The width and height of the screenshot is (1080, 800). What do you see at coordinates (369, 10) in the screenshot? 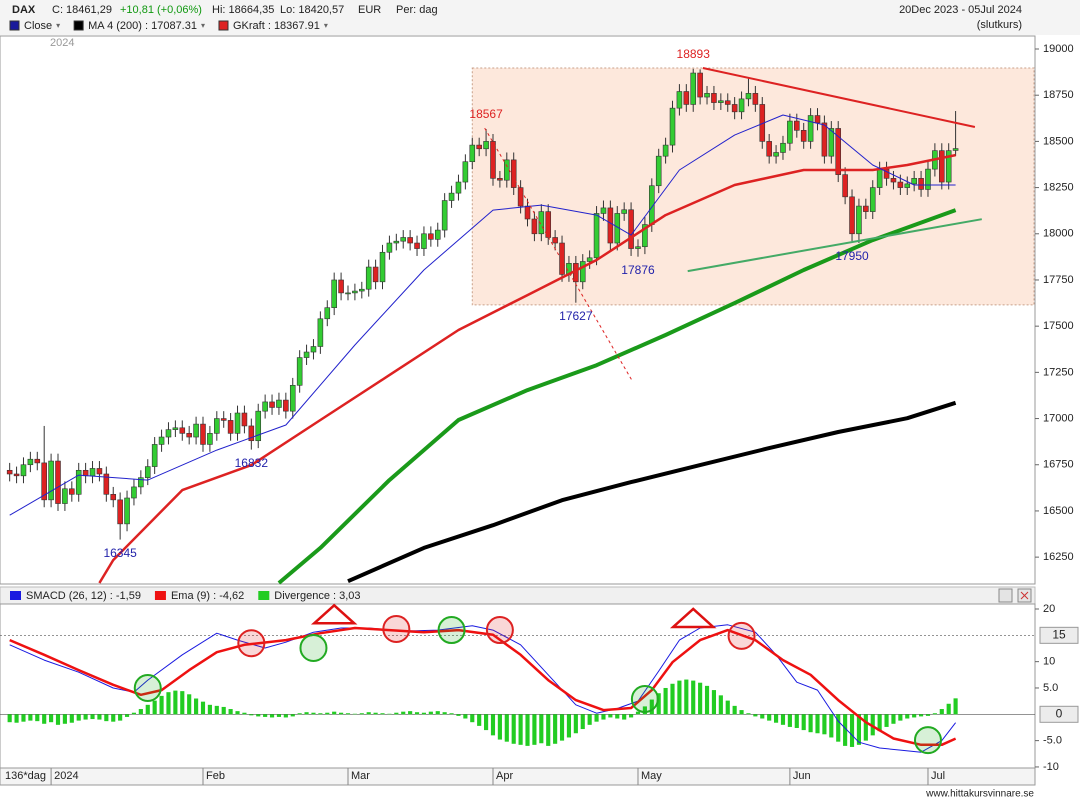
I see `currency: EUR` at bounding box center [369, 10].